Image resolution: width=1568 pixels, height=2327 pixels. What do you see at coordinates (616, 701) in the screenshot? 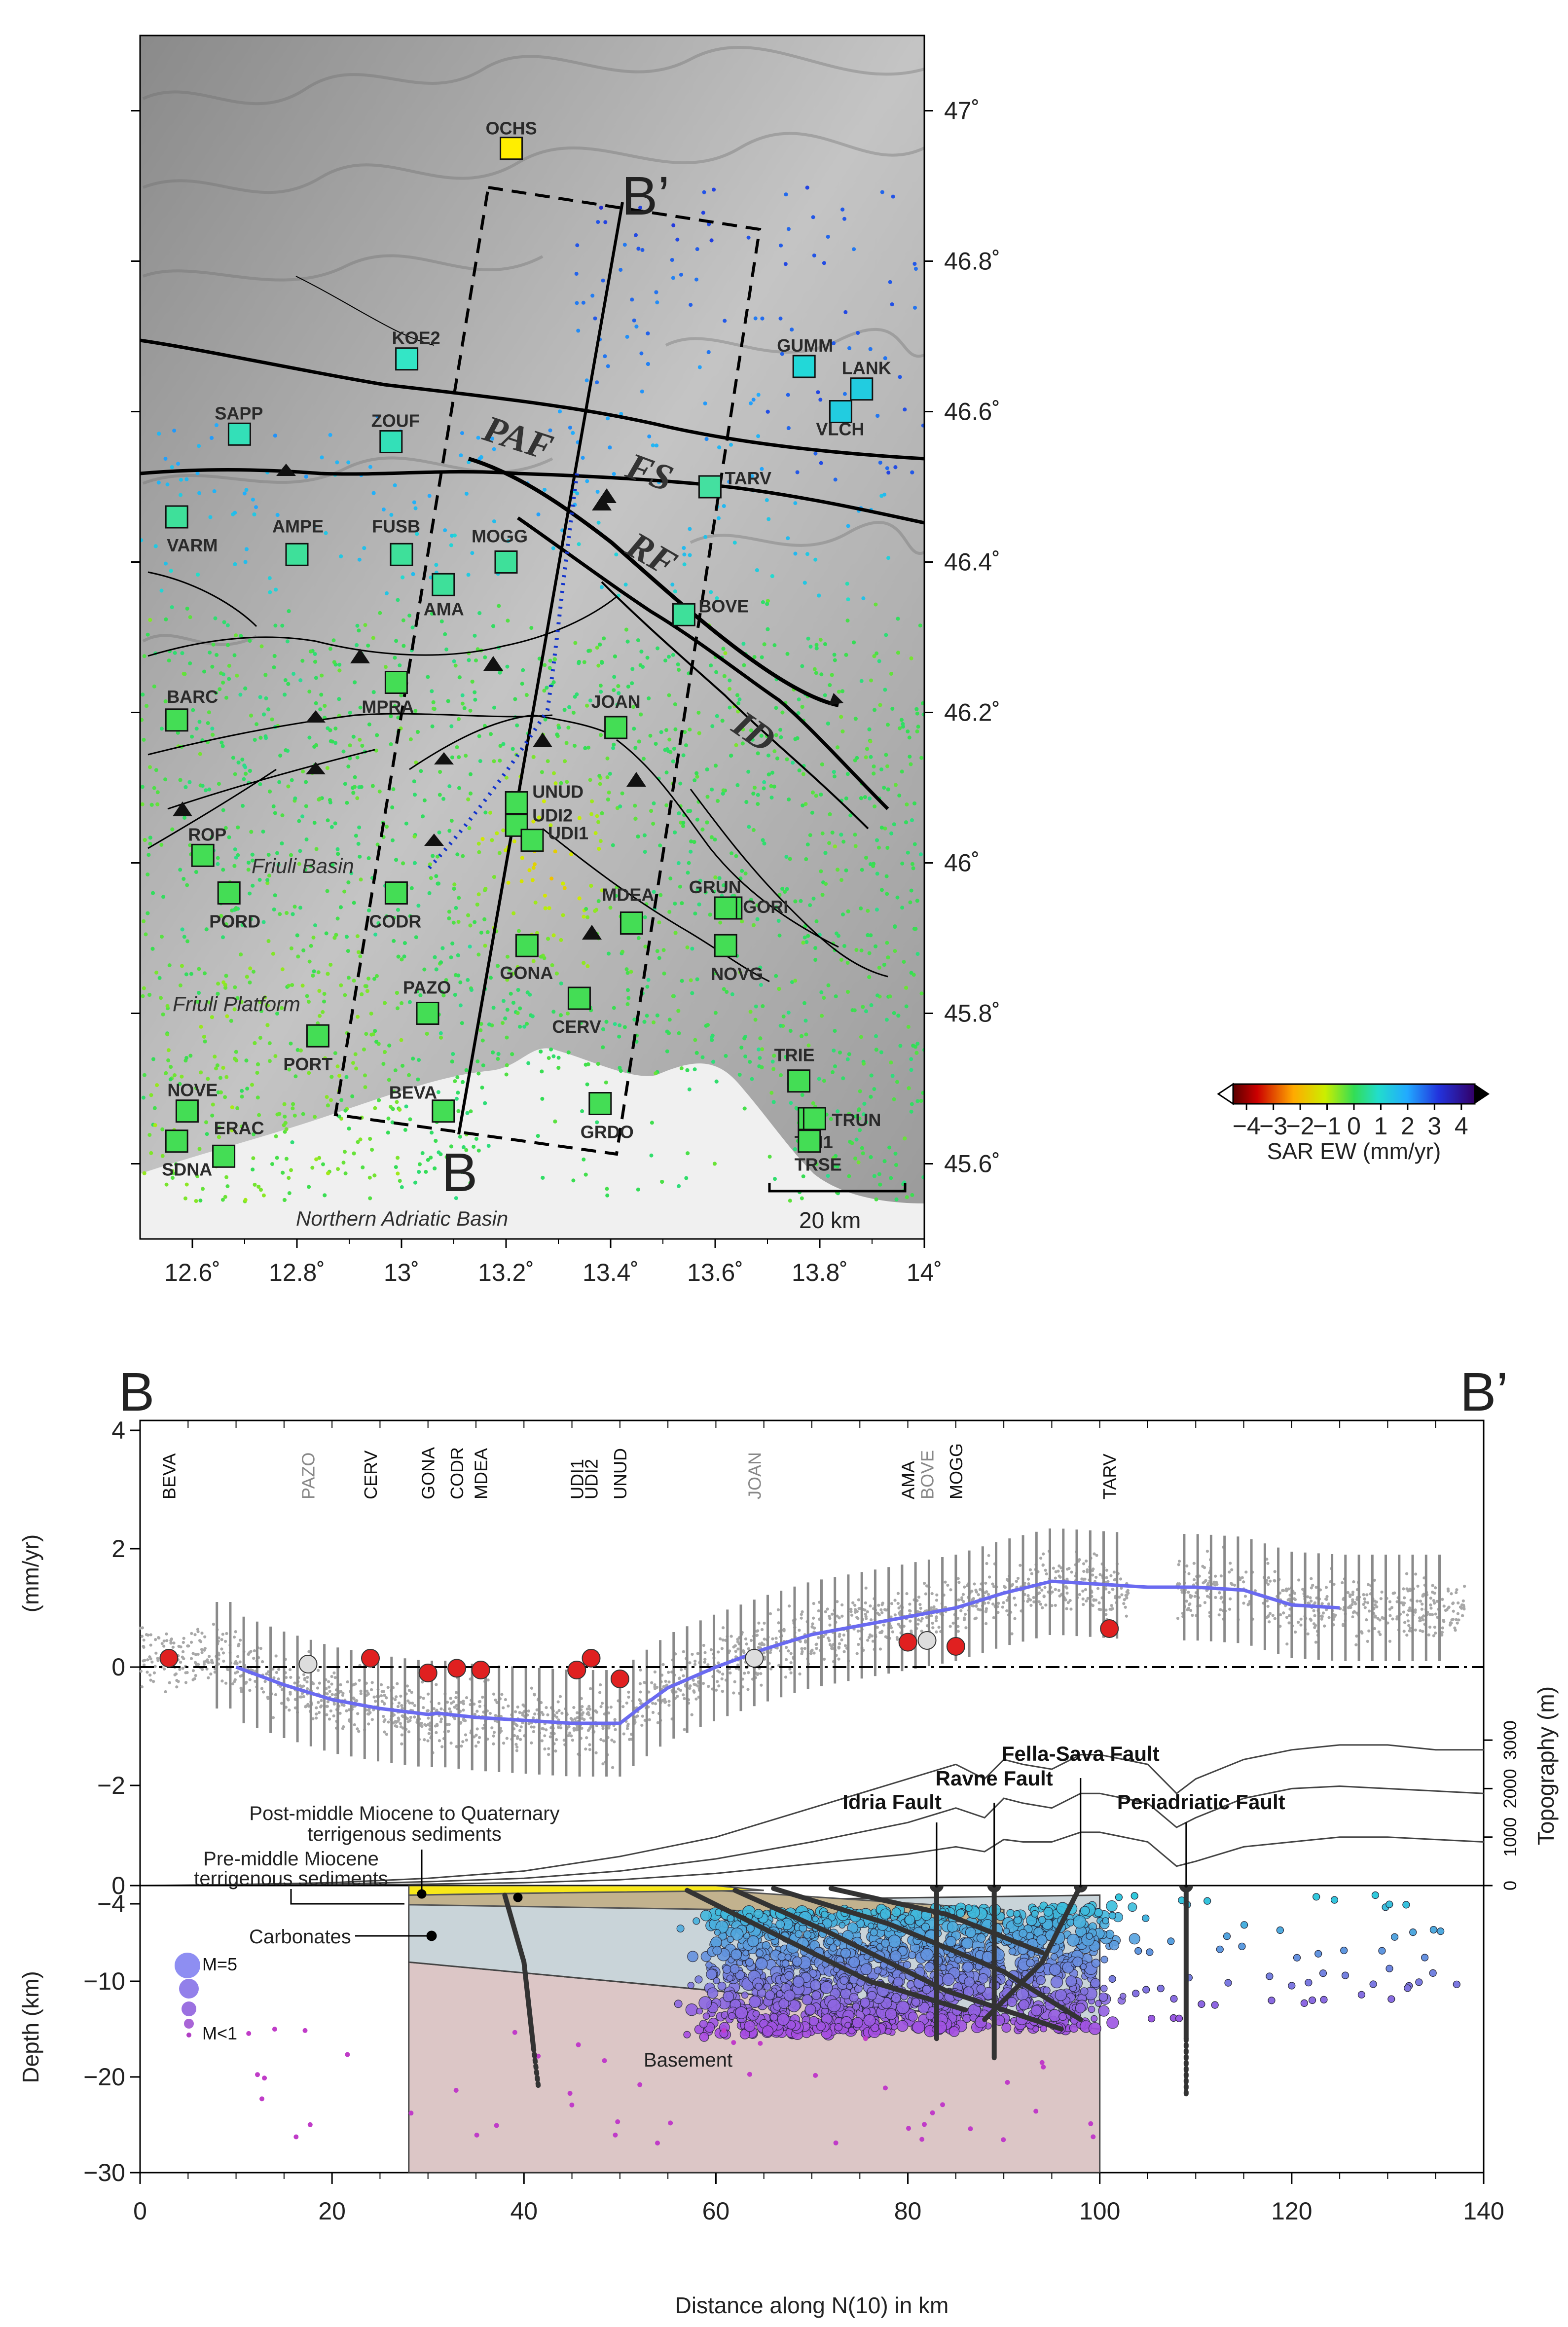
I see `station-label-joan: JOAN` at bounding box center [616, 701].